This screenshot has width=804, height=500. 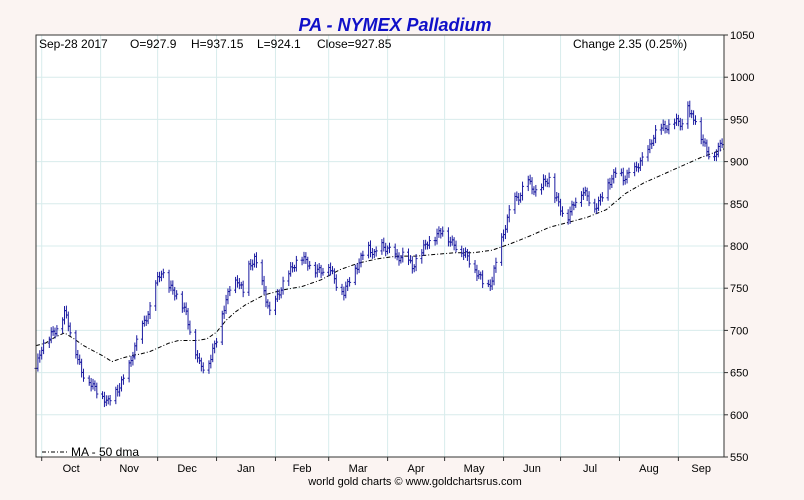 I want to click on y-tick-label: 950, so click(x=739, y=120).